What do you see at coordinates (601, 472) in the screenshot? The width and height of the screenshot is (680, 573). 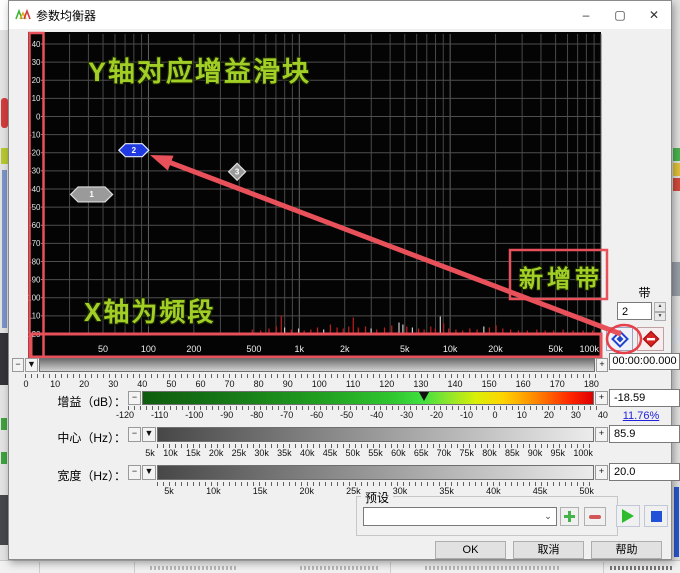 I see `width-plus-button: +` at bounding box center [601, 472].